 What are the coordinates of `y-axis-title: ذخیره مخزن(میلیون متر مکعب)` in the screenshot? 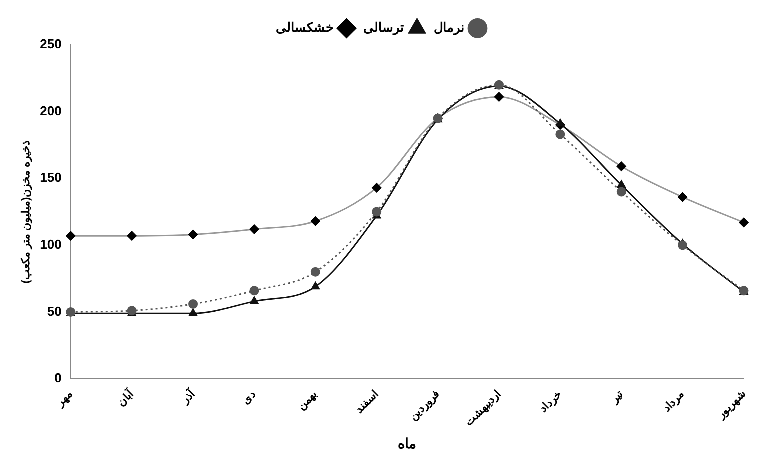 It's located at (26, 212).